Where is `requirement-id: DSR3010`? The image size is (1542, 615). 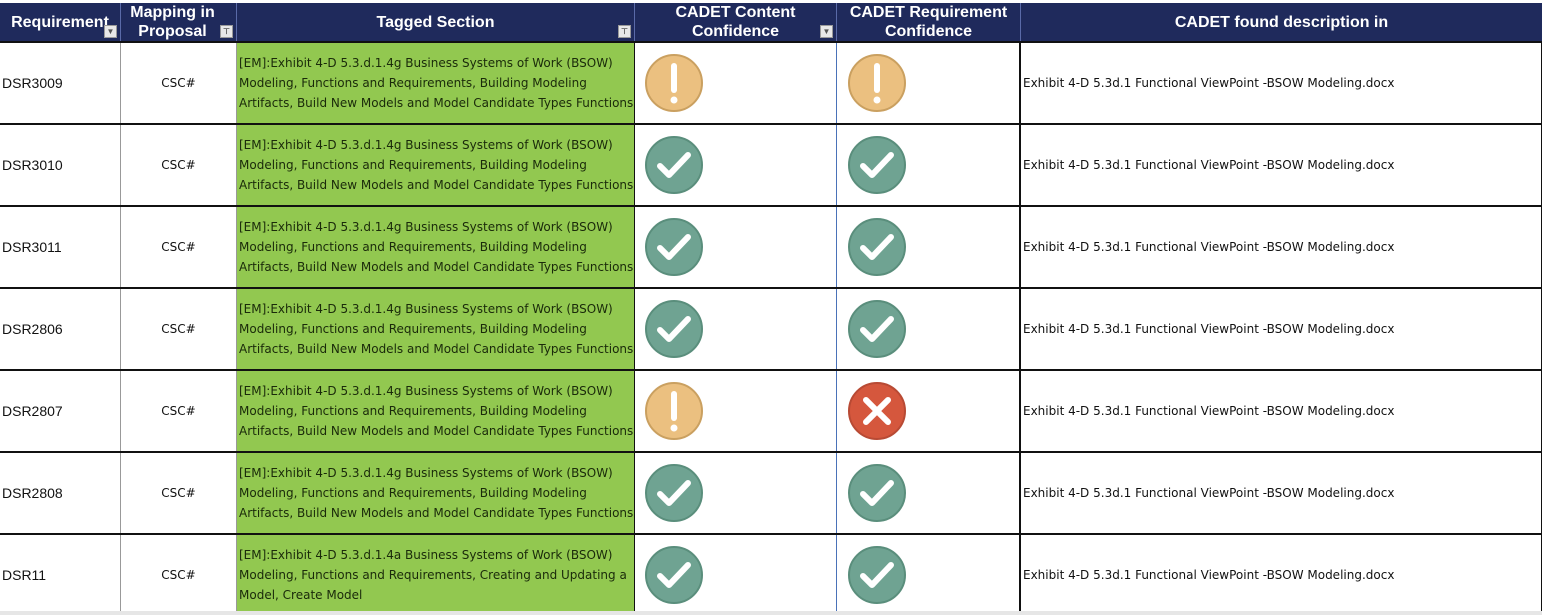
requirement-id: DSR3010 is located at coordinates (32, 165).